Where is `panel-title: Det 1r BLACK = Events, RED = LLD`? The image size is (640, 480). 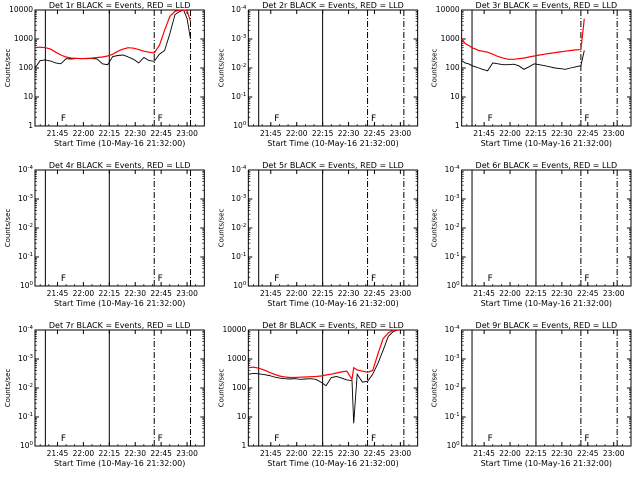 panel-title: Det 1r BLACK = Events, RED = LLD is located at coordinates (120, 5).